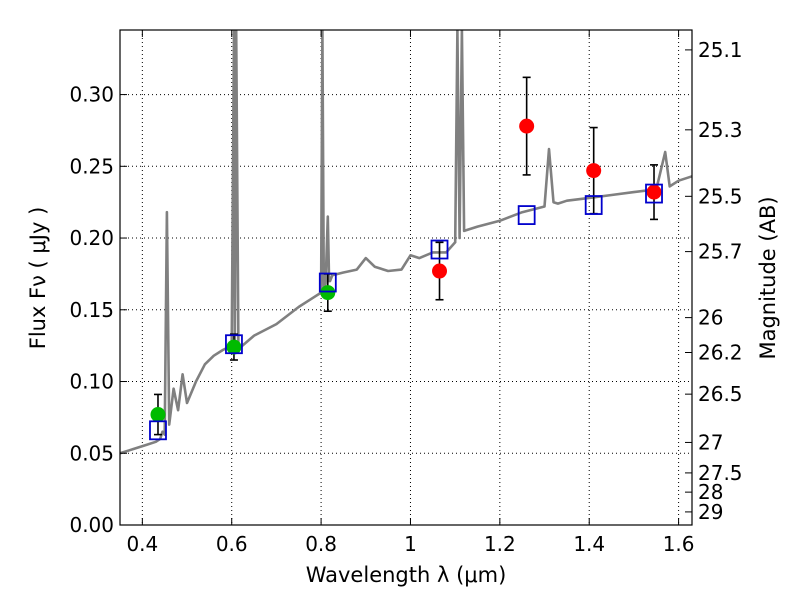 The image size is (800, 600). I want to click on y2-tick-label: 26, so click(710, 318).